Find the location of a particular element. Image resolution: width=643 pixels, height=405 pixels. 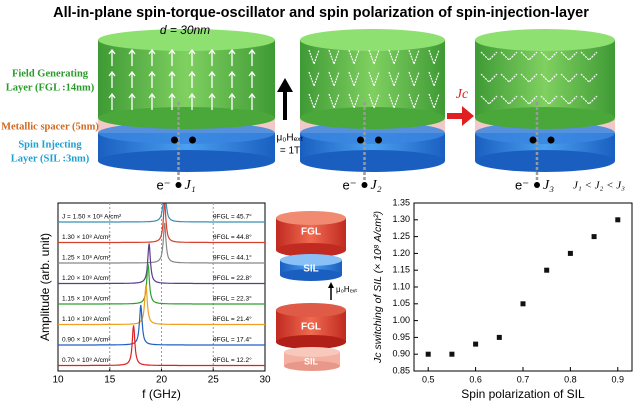

y-axis-label: Jc switching of SIL (× 10⁸ A/cm²) is located at coordinates (378, 287).